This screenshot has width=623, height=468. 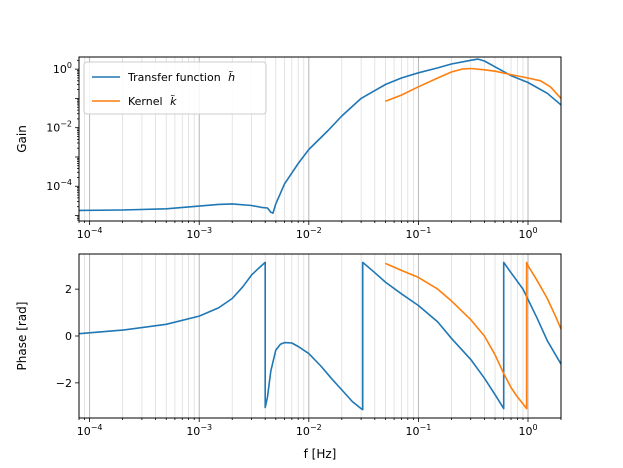 I want to click on legend-label-transfer-text: Transfer function, so click(x=174, y=77).